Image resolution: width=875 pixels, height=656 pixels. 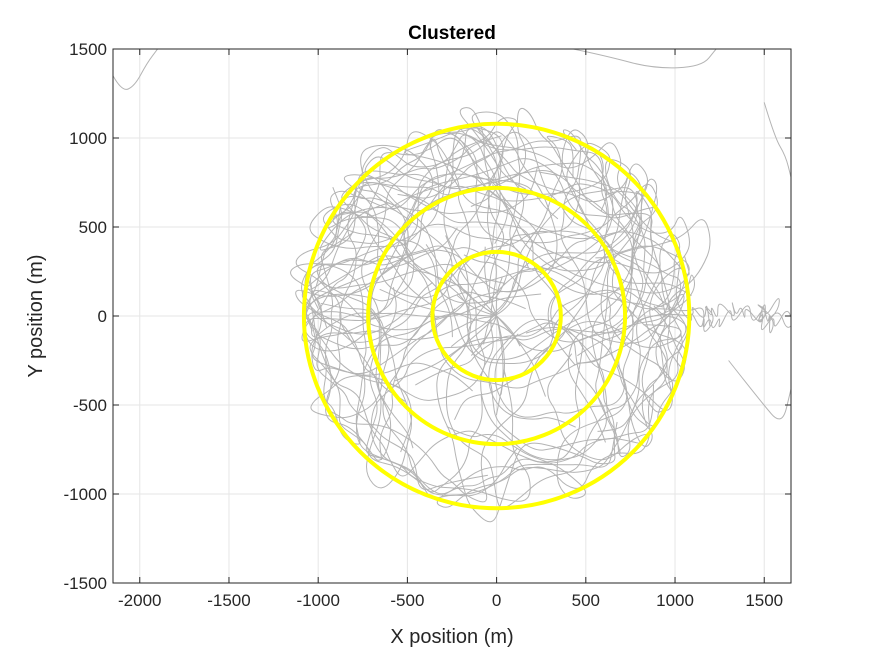 What do you see at coordinates (451, 637) in the screenshot?
I see `x-axis-label: X position (m)` at bounding box center [451, 637].